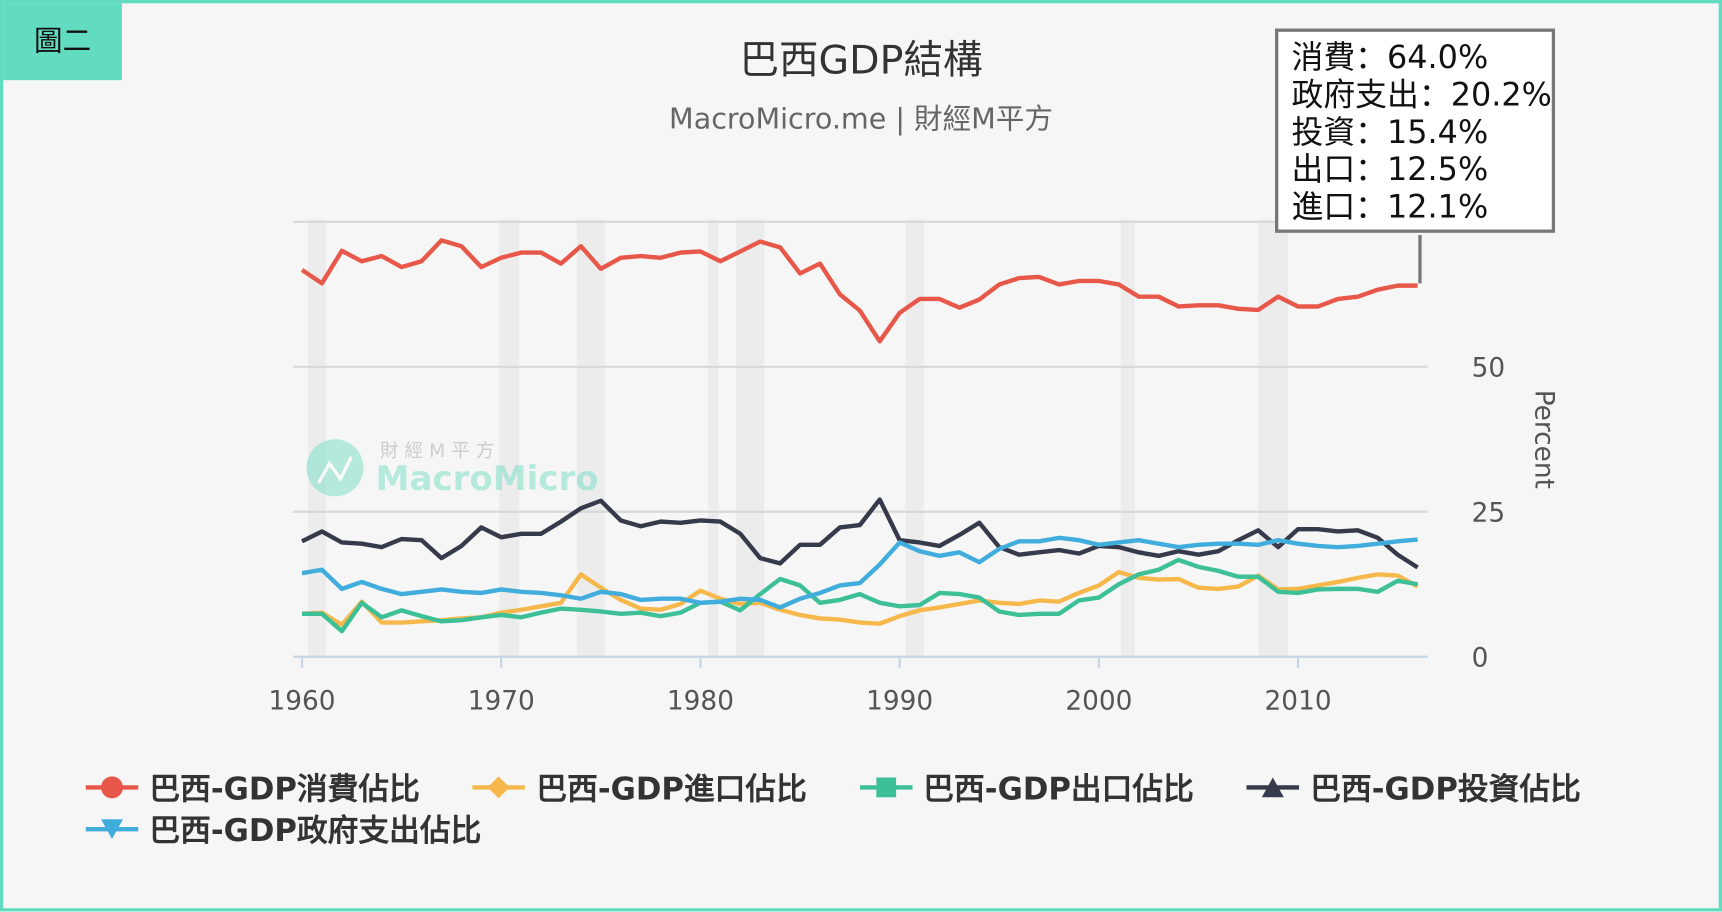 Image resolution: width=1722 pixels, height=912 pixels. What do you see at coordinates (861, 61) in the screenshot?
I see `chart-title: 巴西GDP結構` at bounding box center [861, 61].